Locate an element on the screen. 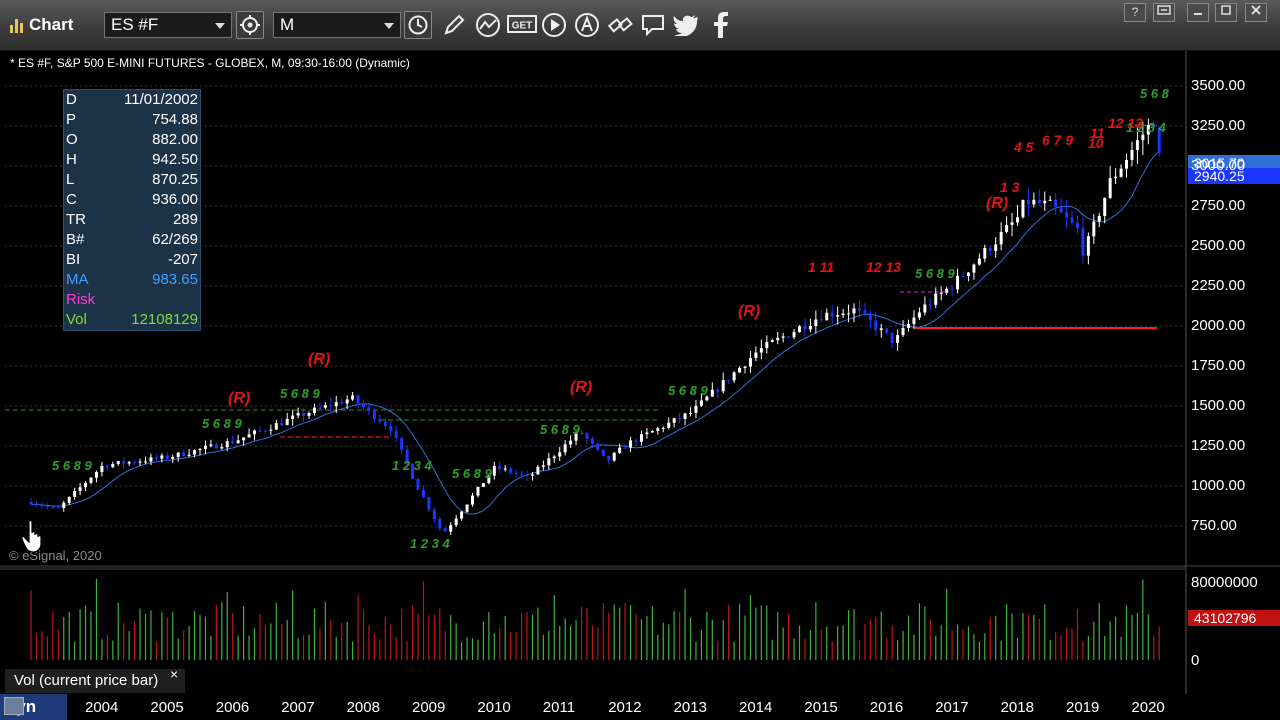  help-button: ? is located at coordinates (1135, 12).